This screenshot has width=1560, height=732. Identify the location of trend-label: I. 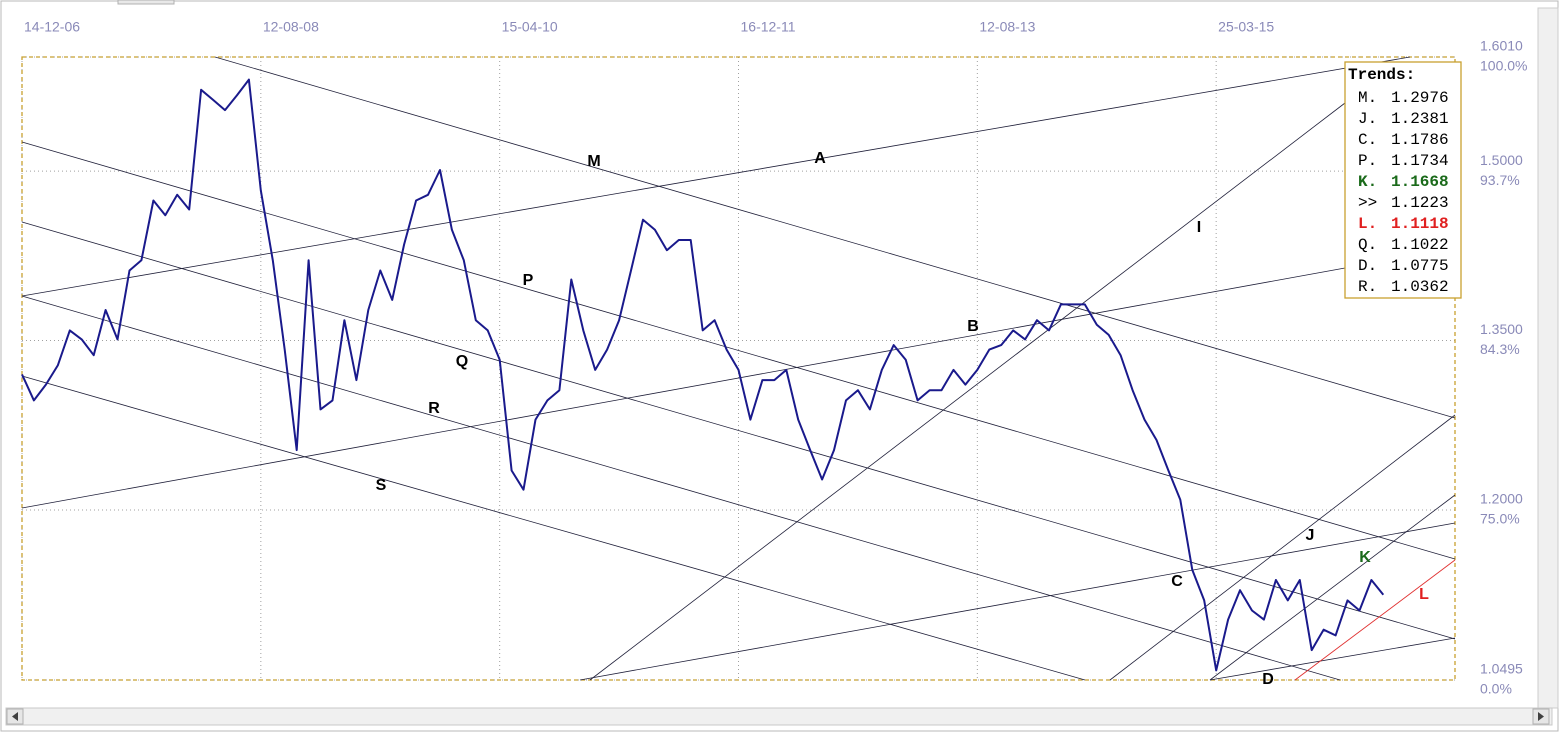
(1199, 227).